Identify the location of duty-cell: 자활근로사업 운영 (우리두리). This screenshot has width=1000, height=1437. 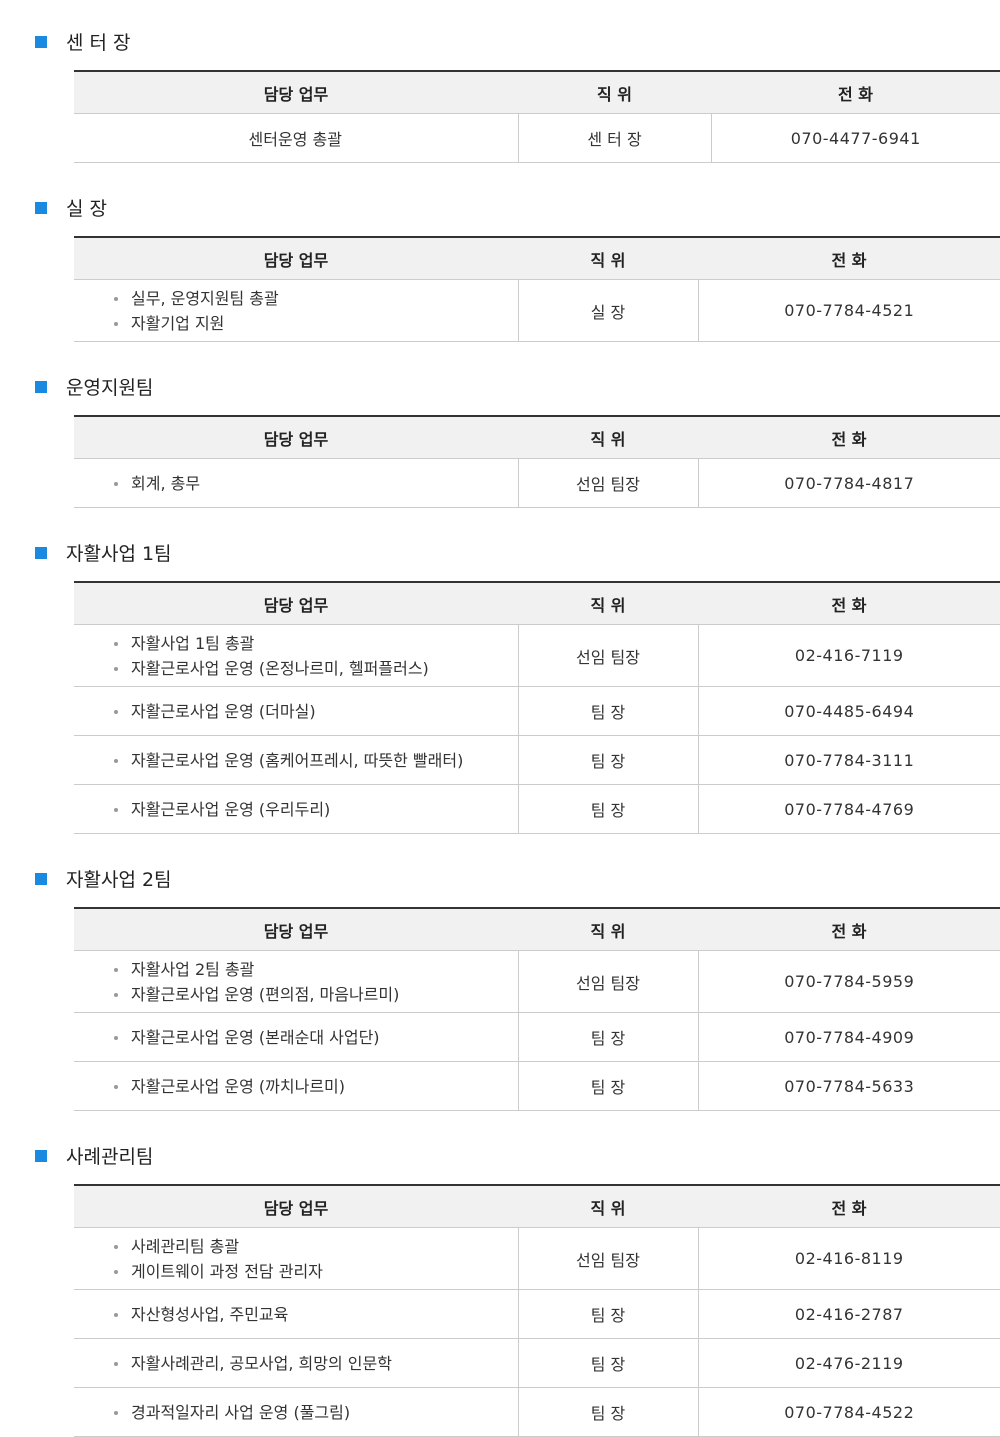
(296, 809).